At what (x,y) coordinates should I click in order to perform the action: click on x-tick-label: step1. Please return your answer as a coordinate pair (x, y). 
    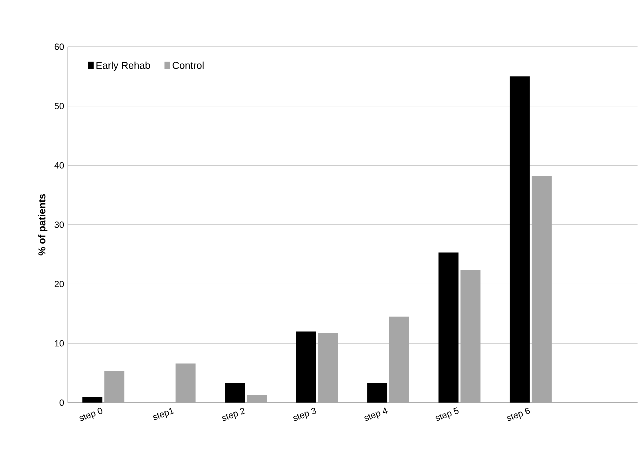
    Looking at the image, I should click on (163, 414).